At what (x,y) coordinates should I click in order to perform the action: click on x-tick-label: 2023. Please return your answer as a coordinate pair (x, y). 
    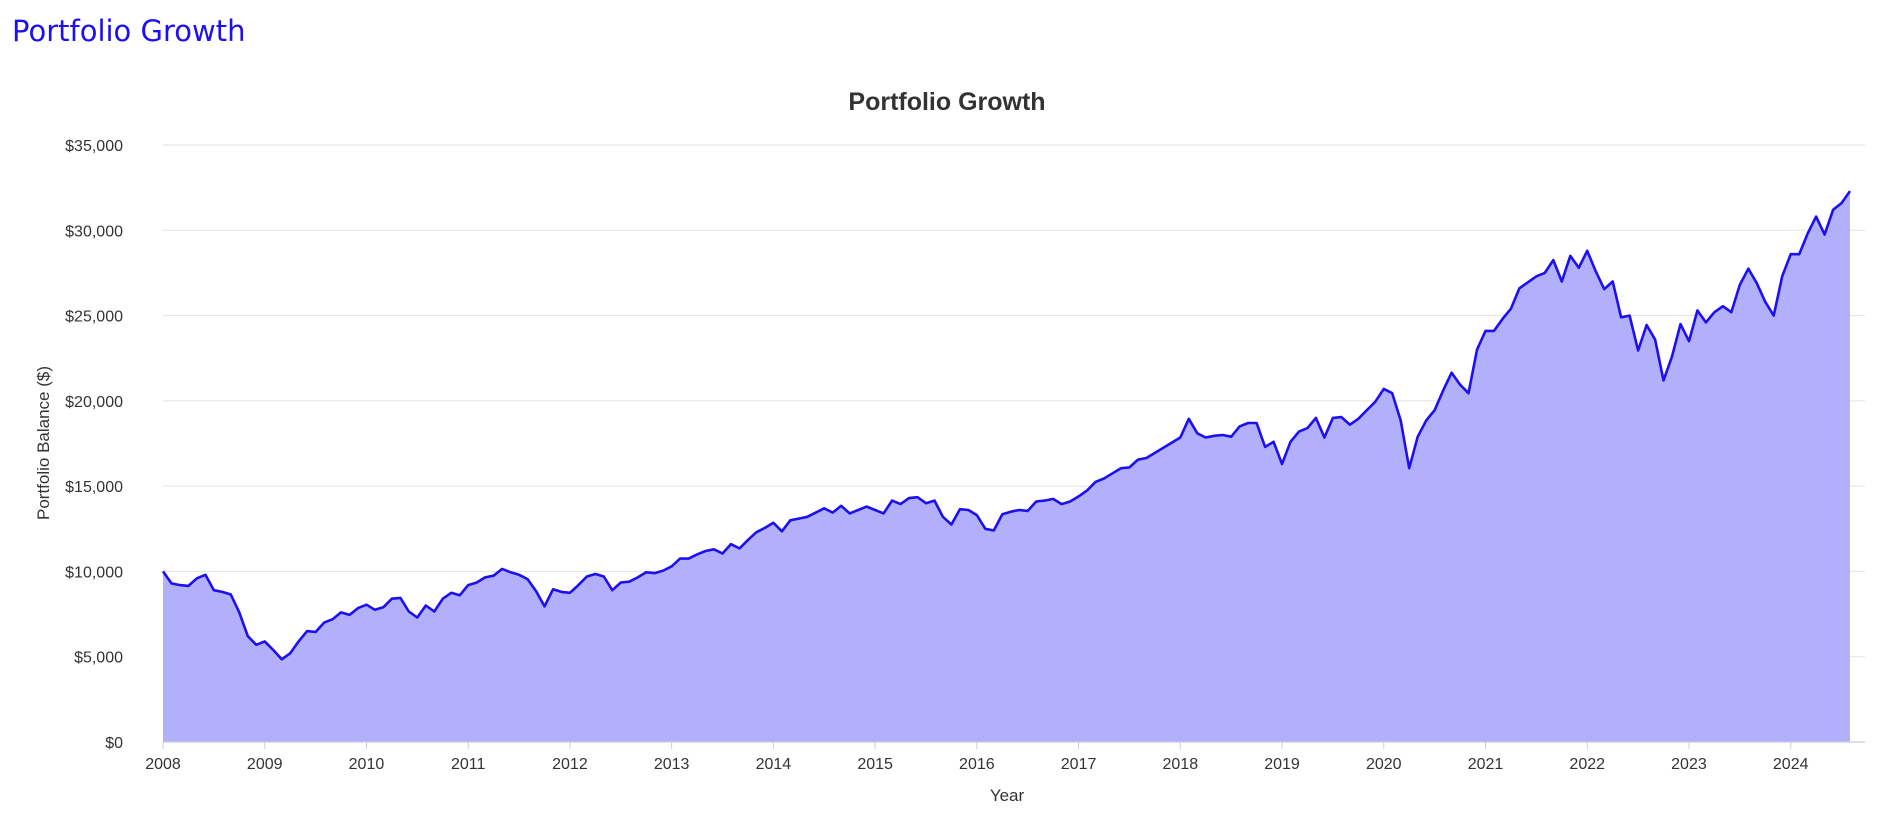
    Looking at the image, I should click on (1689, 764).